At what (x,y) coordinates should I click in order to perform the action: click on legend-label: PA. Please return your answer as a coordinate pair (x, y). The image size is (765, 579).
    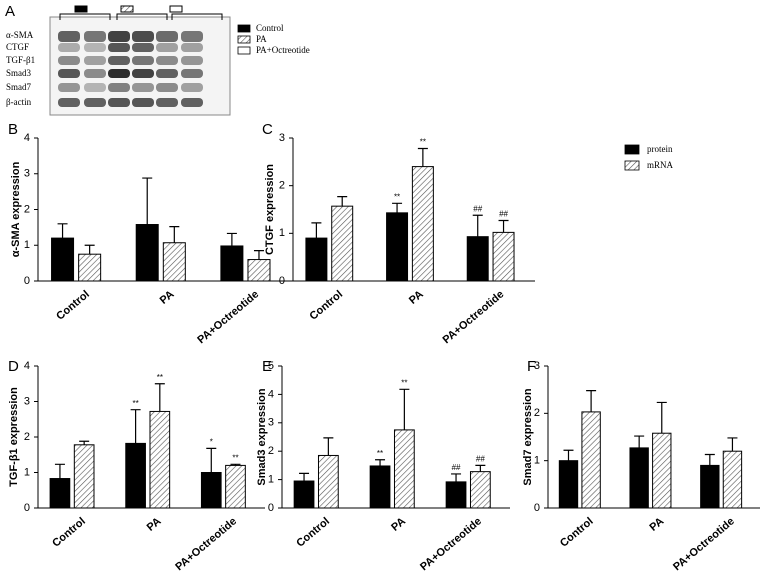
    Looking at the image, I should click on (261, 39).